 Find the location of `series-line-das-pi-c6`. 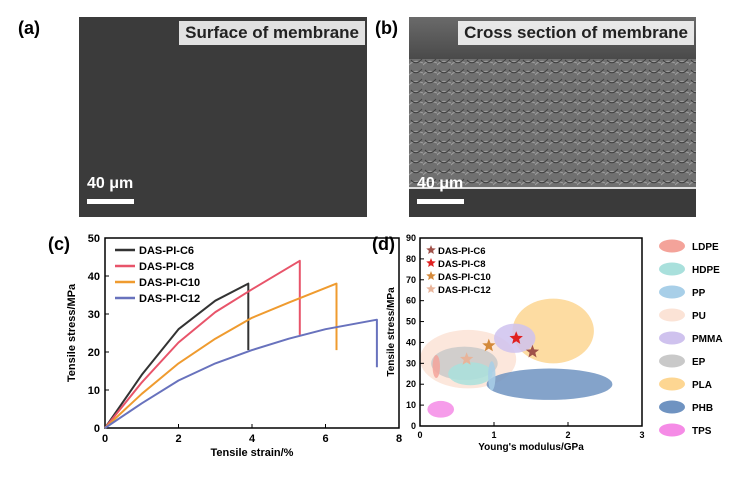

series-line-das-pi-c6 is located at coordinates (177, 355).